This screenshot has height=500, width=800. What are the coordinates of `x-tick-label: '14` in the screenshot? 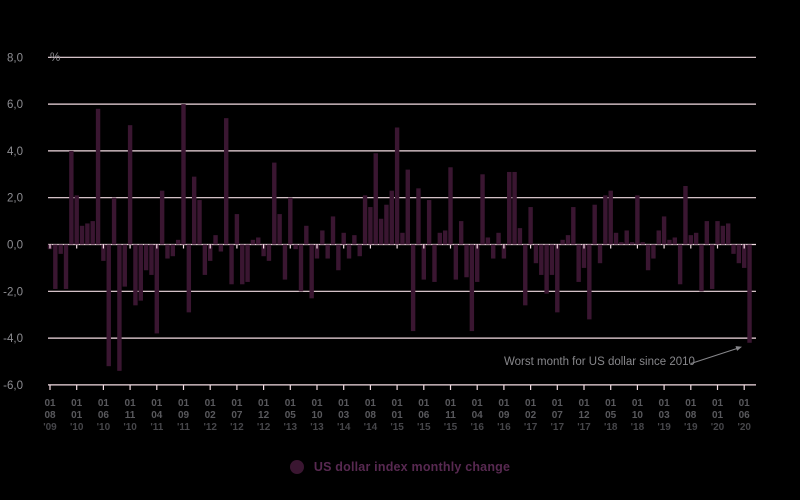 It's located at (344, 427).